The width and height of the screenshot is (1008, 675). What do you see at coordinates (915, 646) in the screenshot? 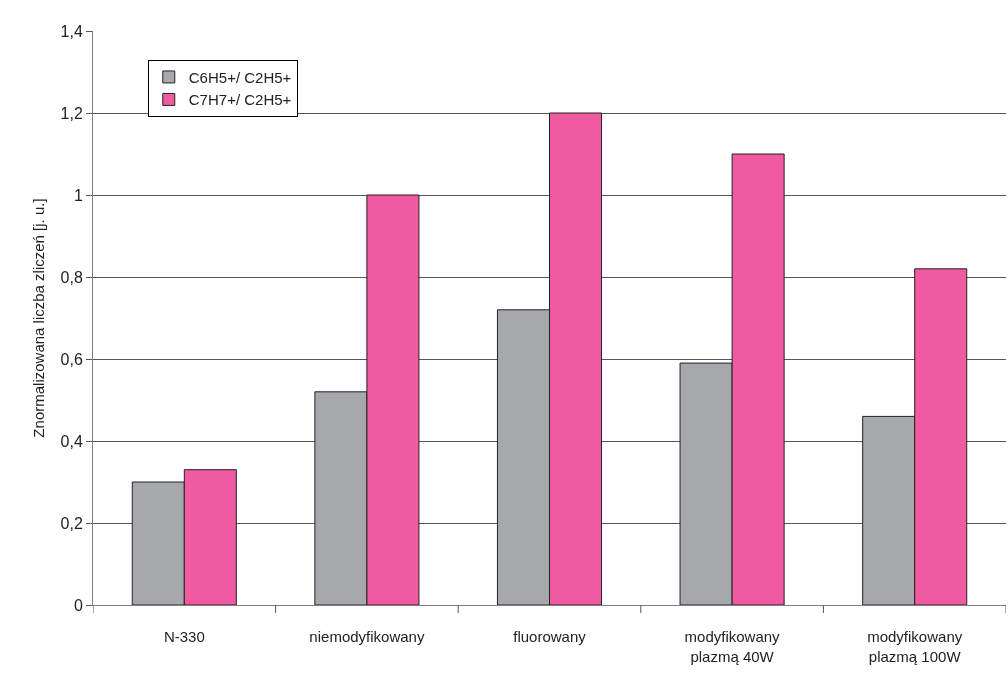
I see `x-tick-label: modyfikowany plazmą 100W` at bounding box center [915, 646].